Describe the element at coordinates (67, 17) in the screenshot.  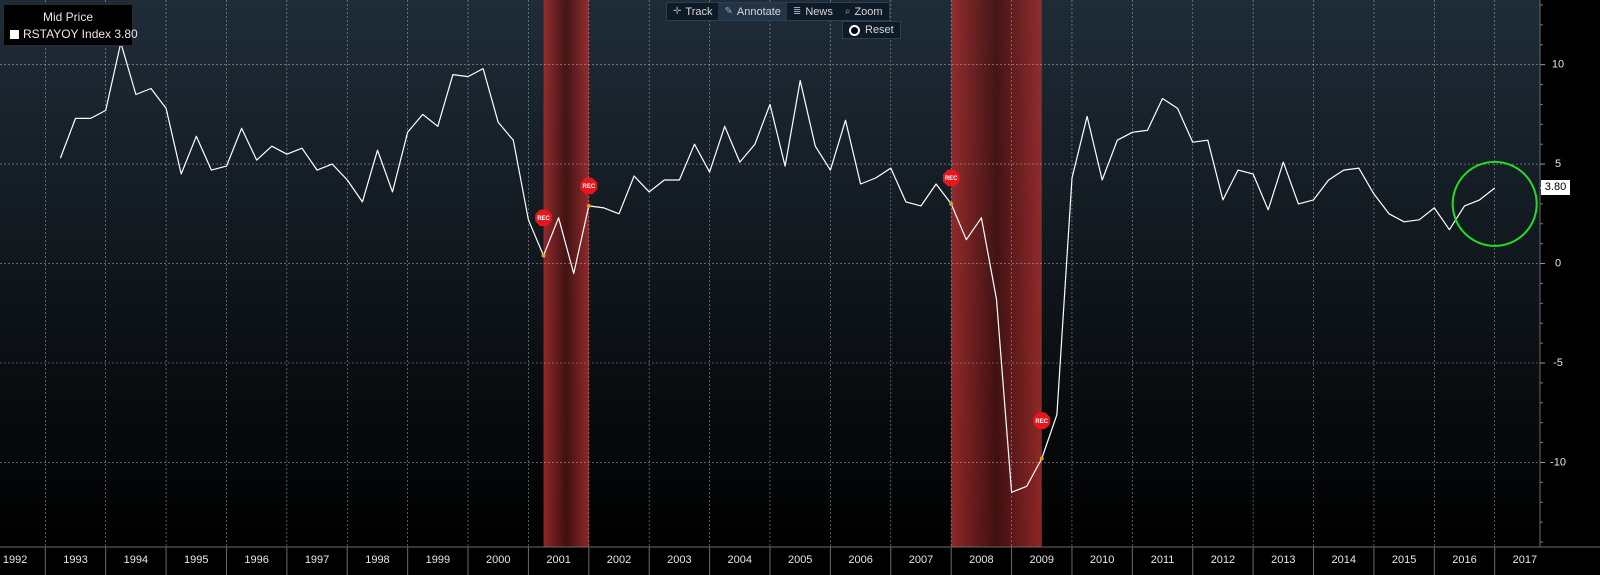
I see `legend-title: Mid Price` at that location.